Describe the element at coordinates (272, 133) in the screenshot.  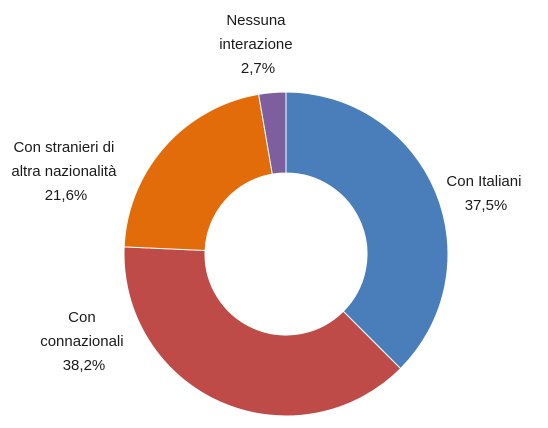
I see `slice-nessuna-interazione` at that location.